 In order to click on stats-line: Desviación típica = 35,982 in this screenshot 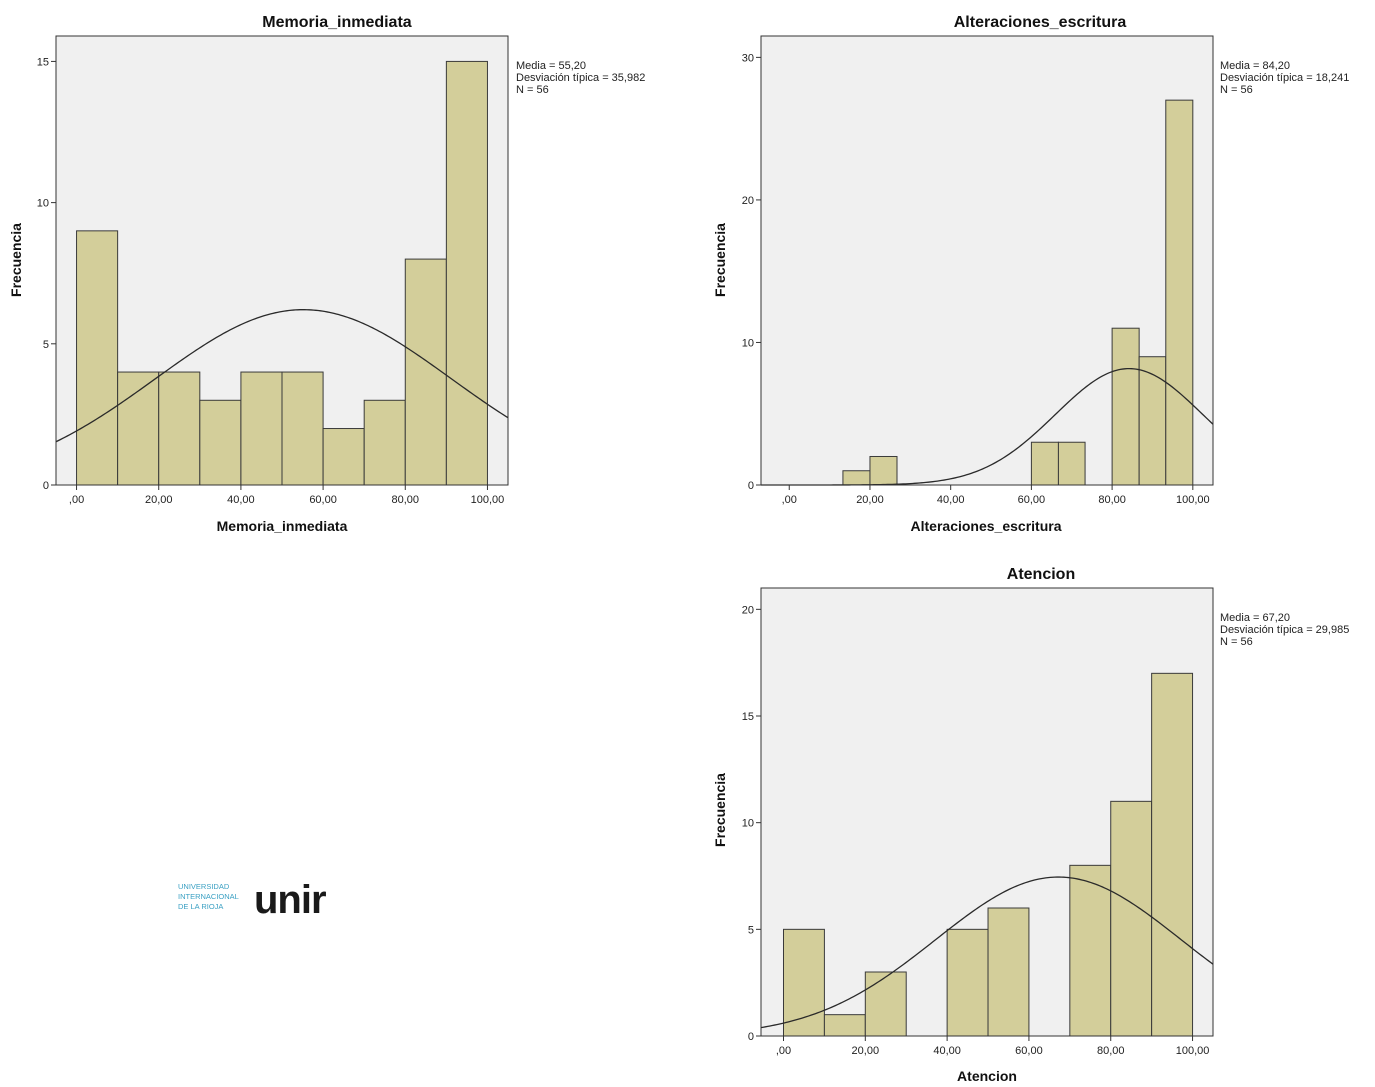, I will do `click(580, 78)`.